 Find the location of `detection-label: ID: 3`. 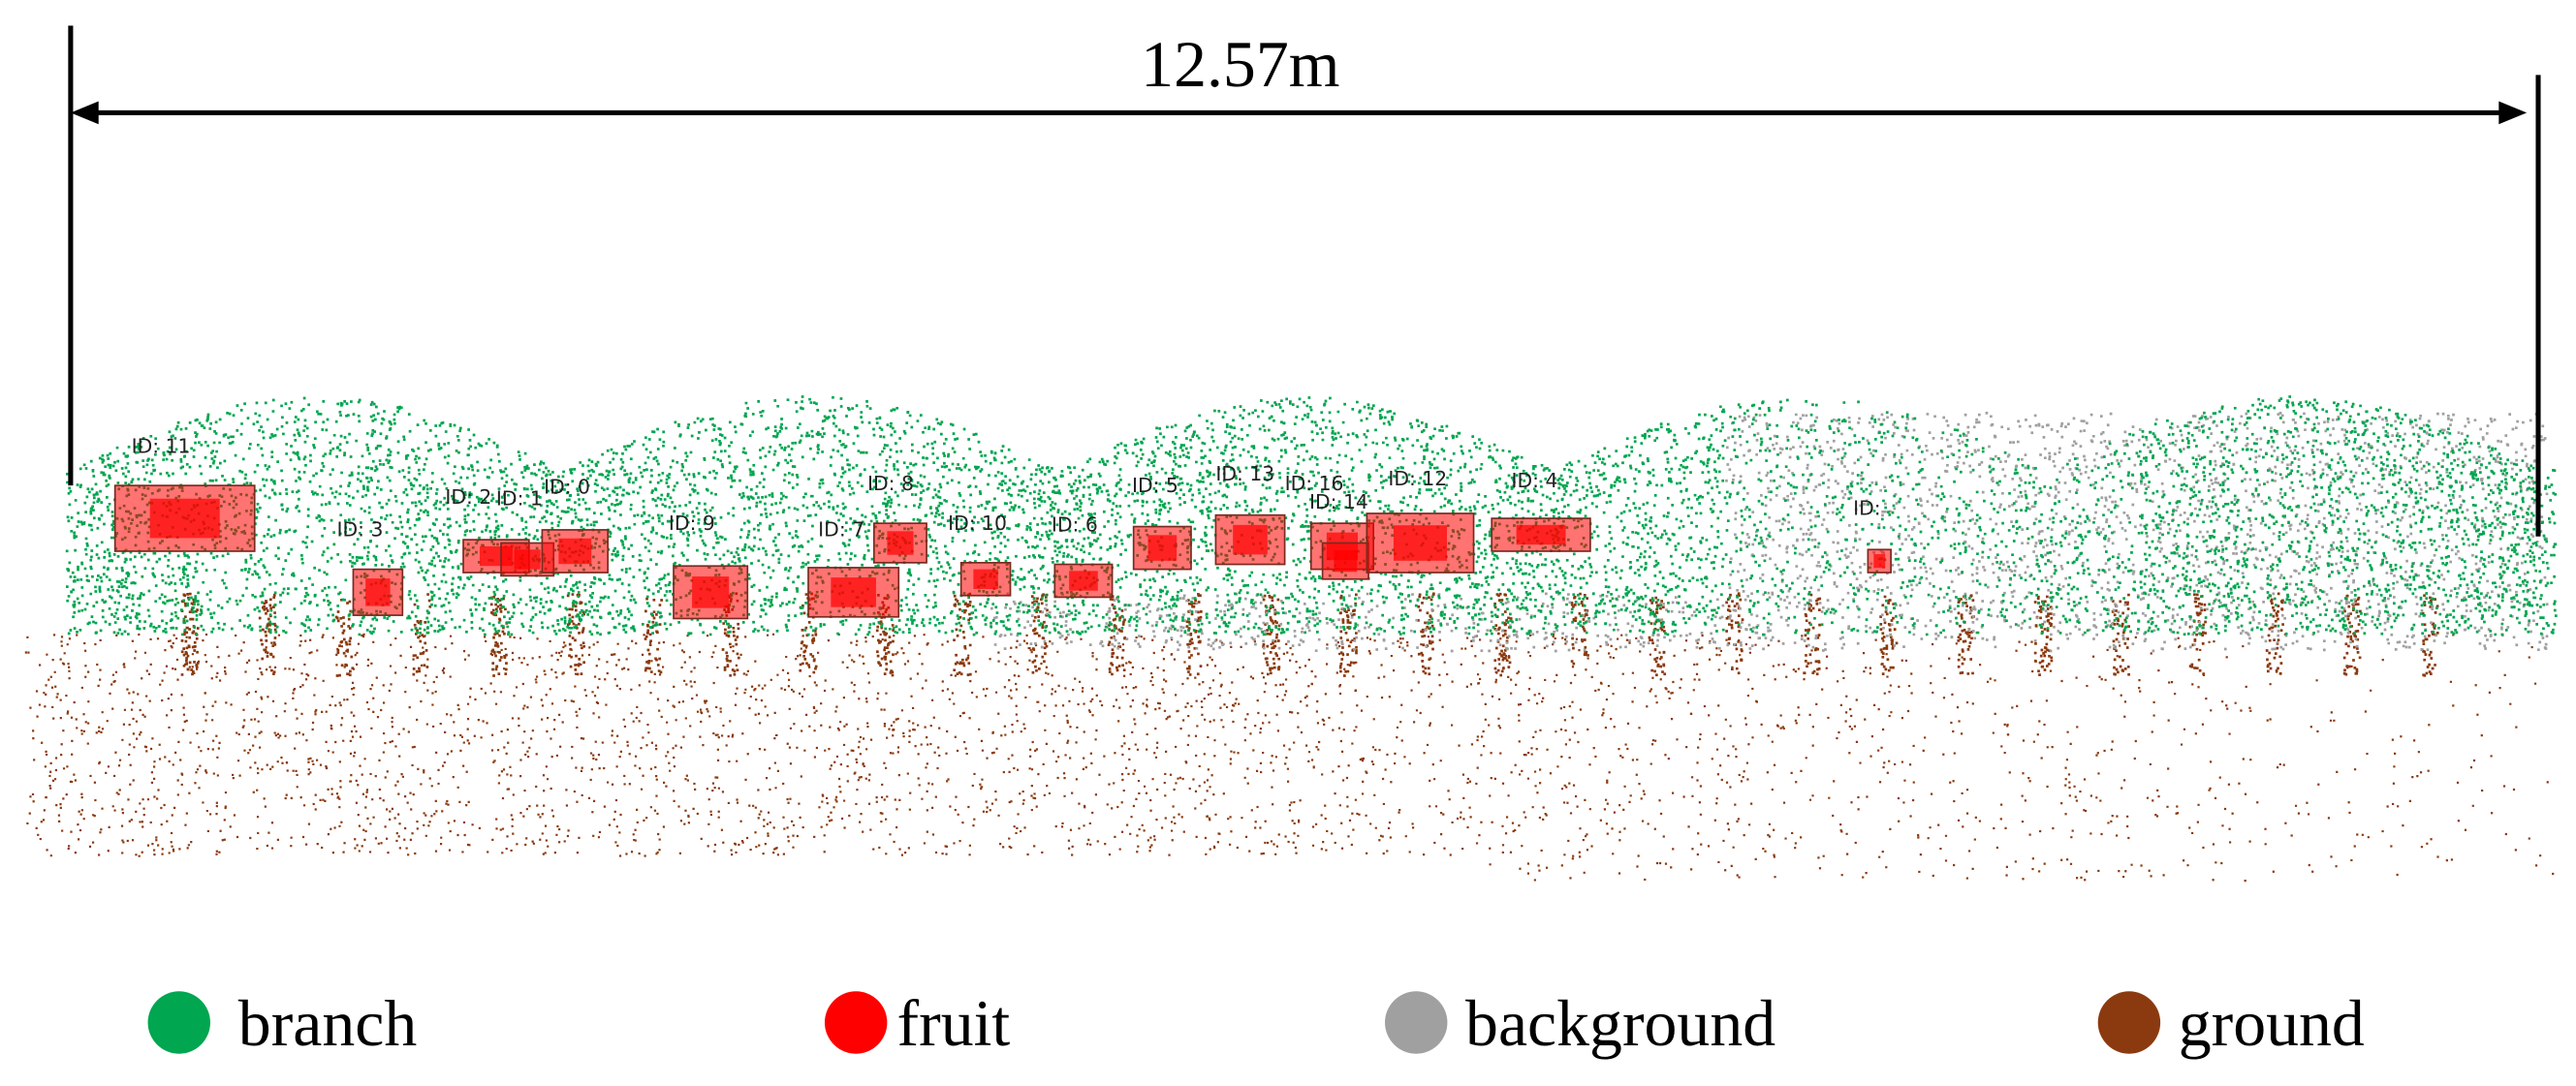

detection-label: ID: 3 is located at coordinates (360, 530).